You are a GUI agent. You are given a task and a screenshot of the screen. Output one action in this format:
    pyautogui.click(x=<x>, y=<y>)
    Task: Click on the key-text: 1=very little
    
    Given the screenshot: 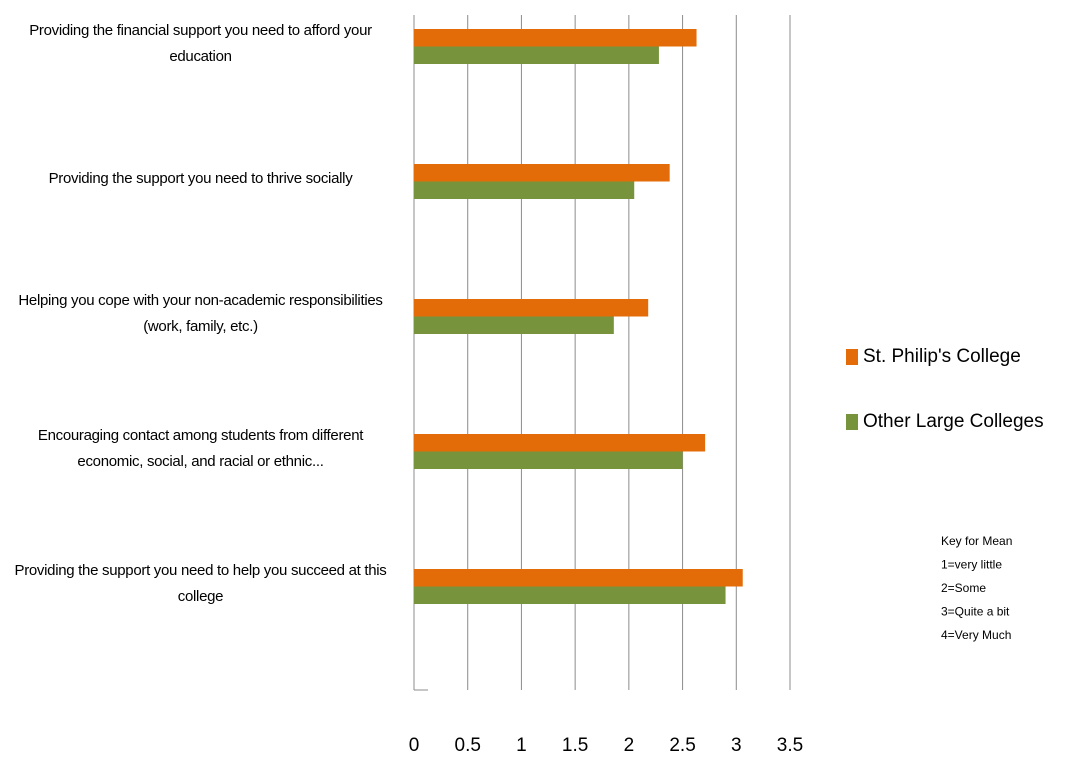 What is the action you would take?
    pyautogui.click(x=971, y=565)
    